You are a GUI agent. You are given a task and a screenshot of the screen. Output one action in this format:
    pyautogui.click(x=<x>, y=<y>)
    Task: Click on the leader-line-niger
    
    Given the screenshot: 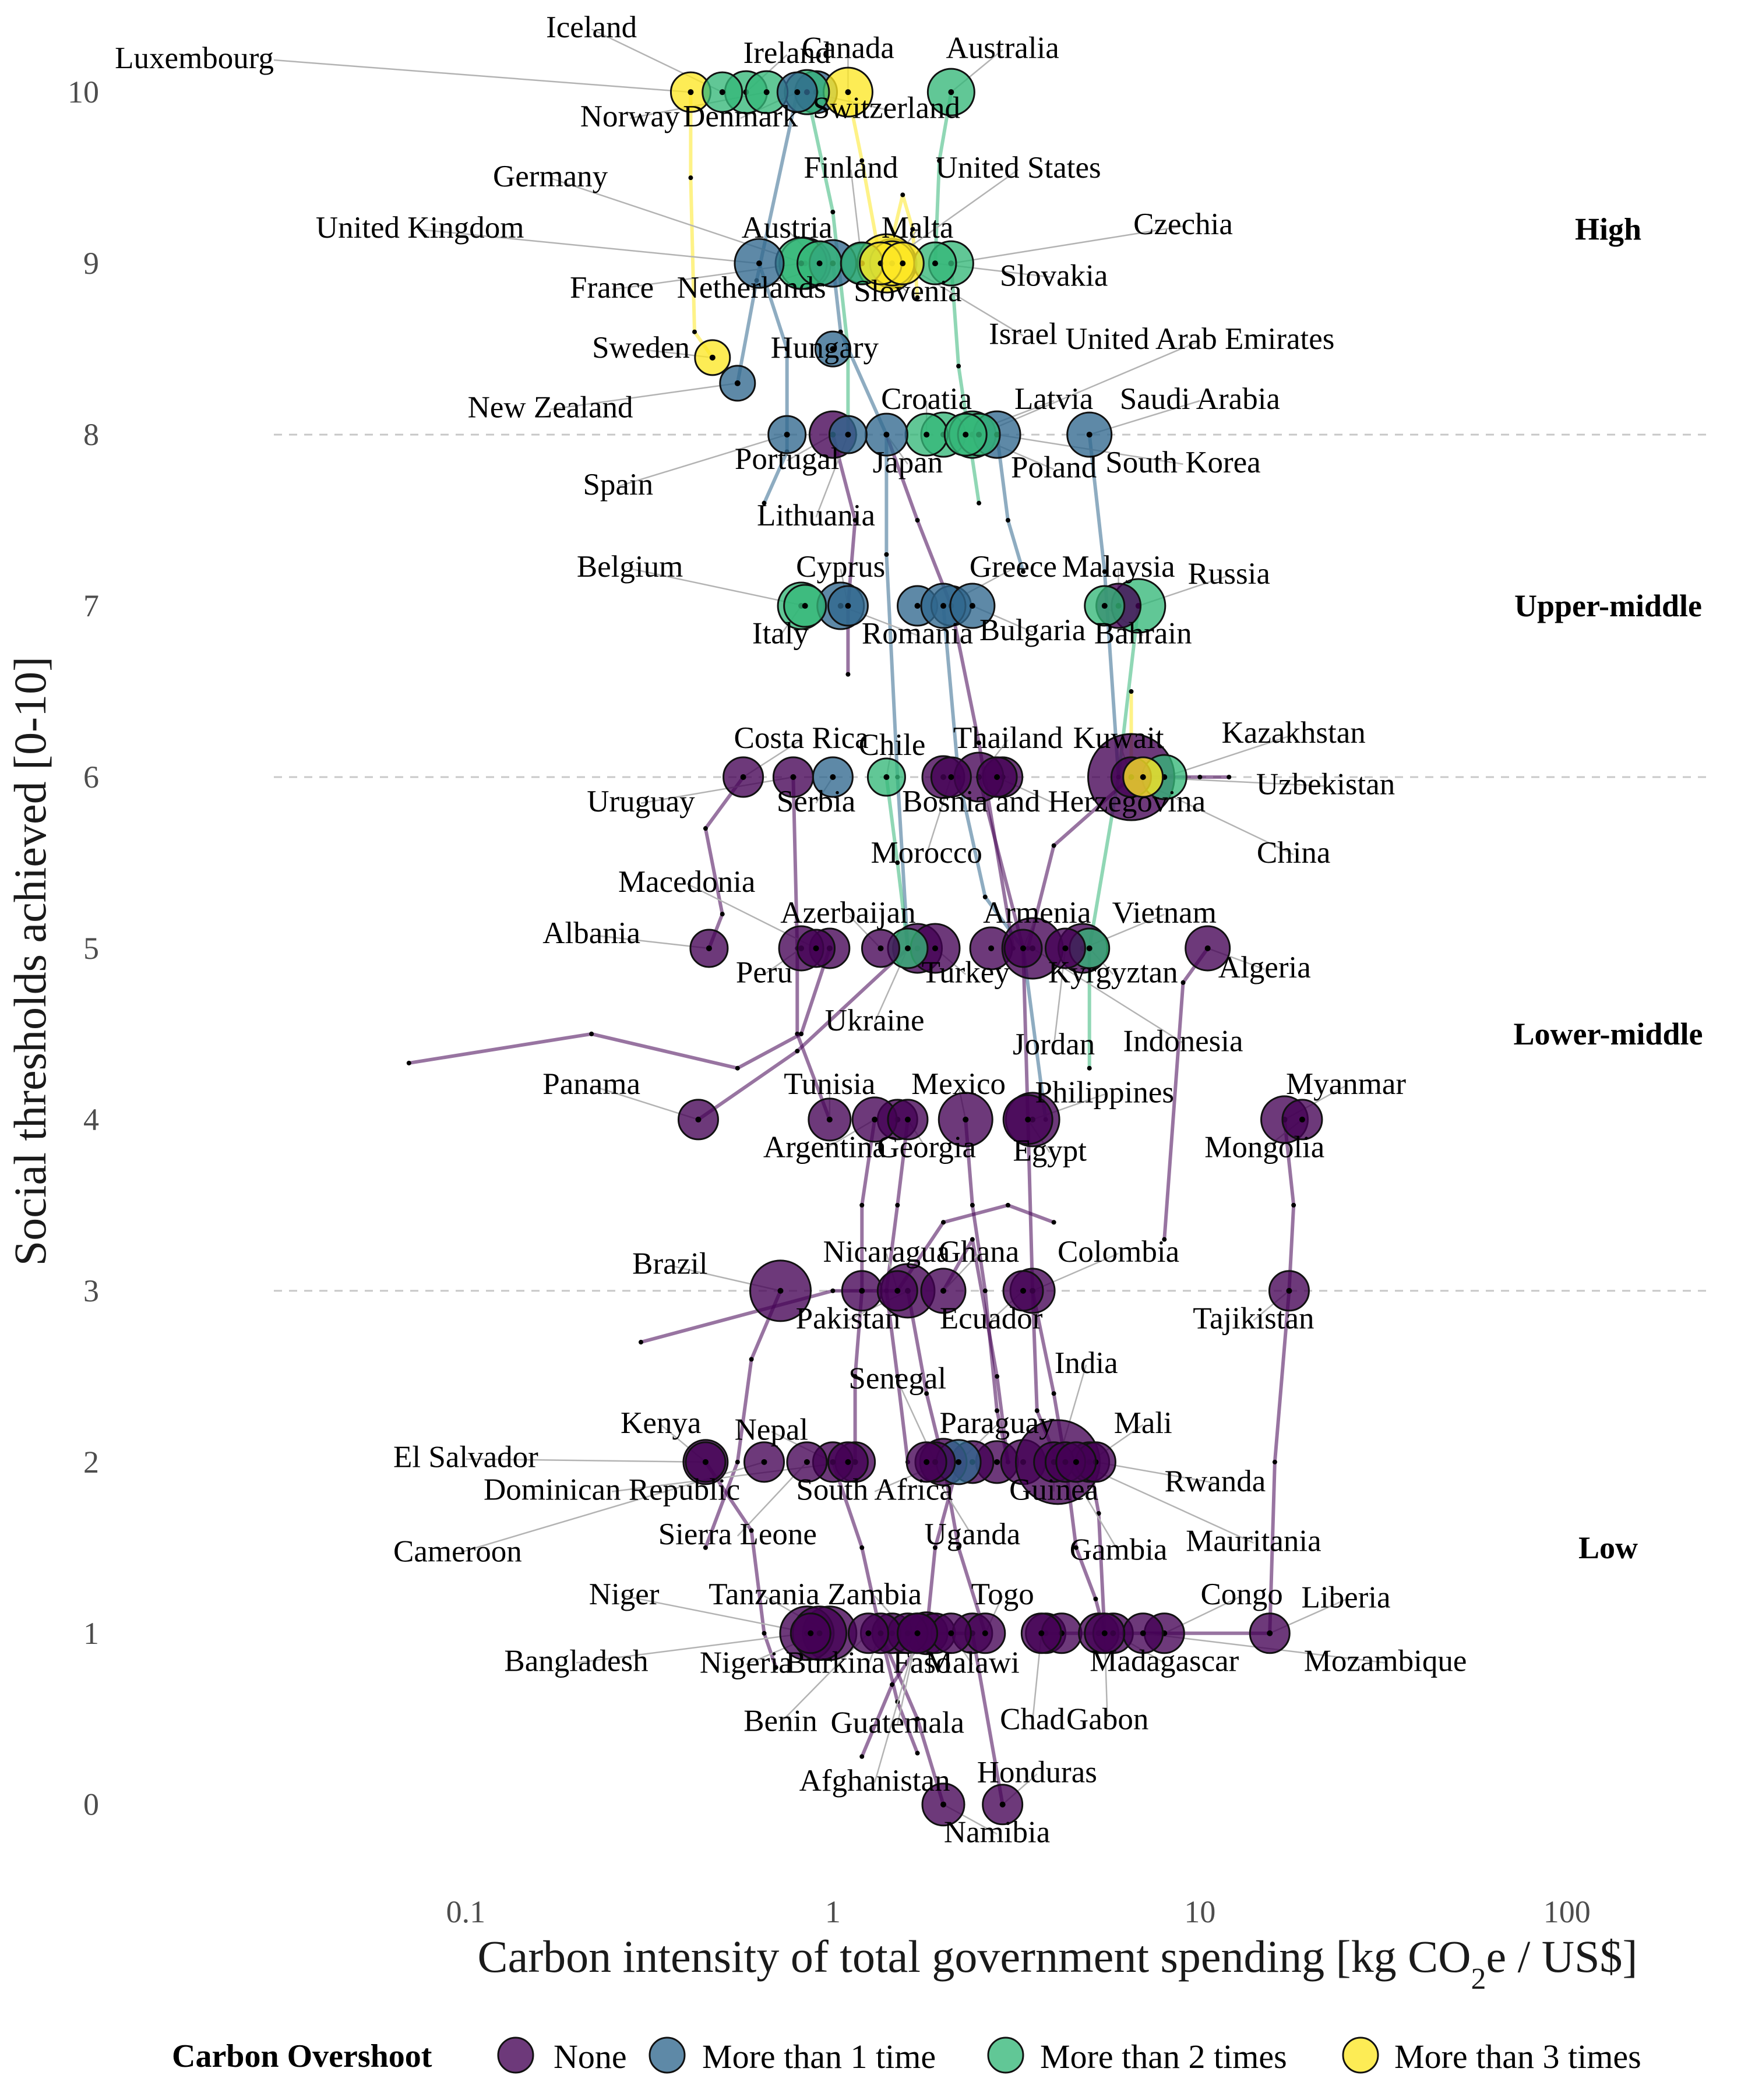 What is the action you would take?
    pyautogui.click(x=717, y=1614)
    